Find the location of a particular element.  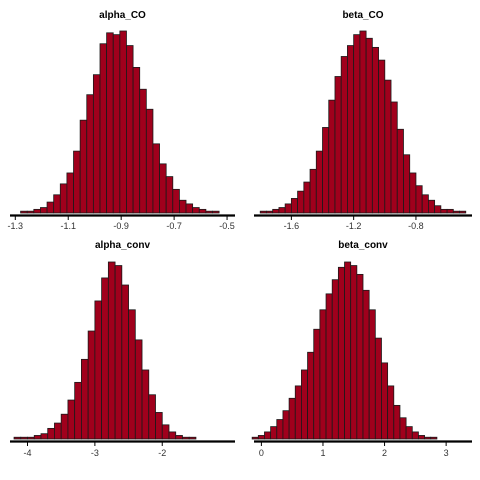

x-tick-label: -1.6 is located at coordinates (292, 226).